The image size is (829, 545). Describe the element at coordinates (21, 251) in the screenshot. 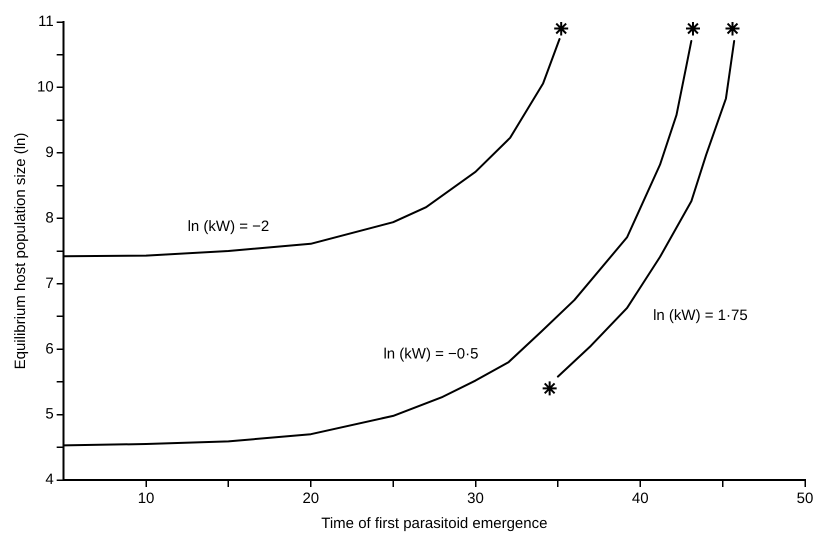

I see `y-axis-title: Equilibrium host population size (ln)` at that location.